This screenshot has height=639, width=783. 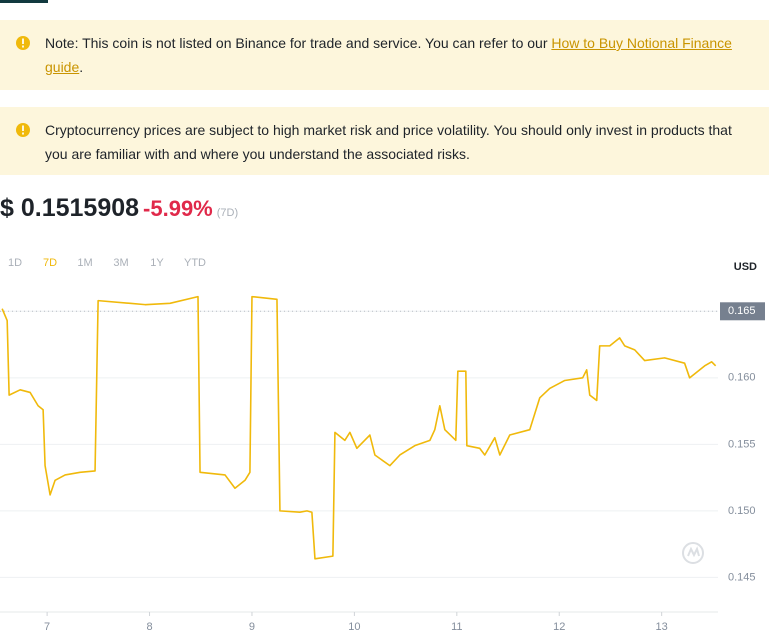 I want to click on range-tab: 1Y, so click(x=157, y=263).